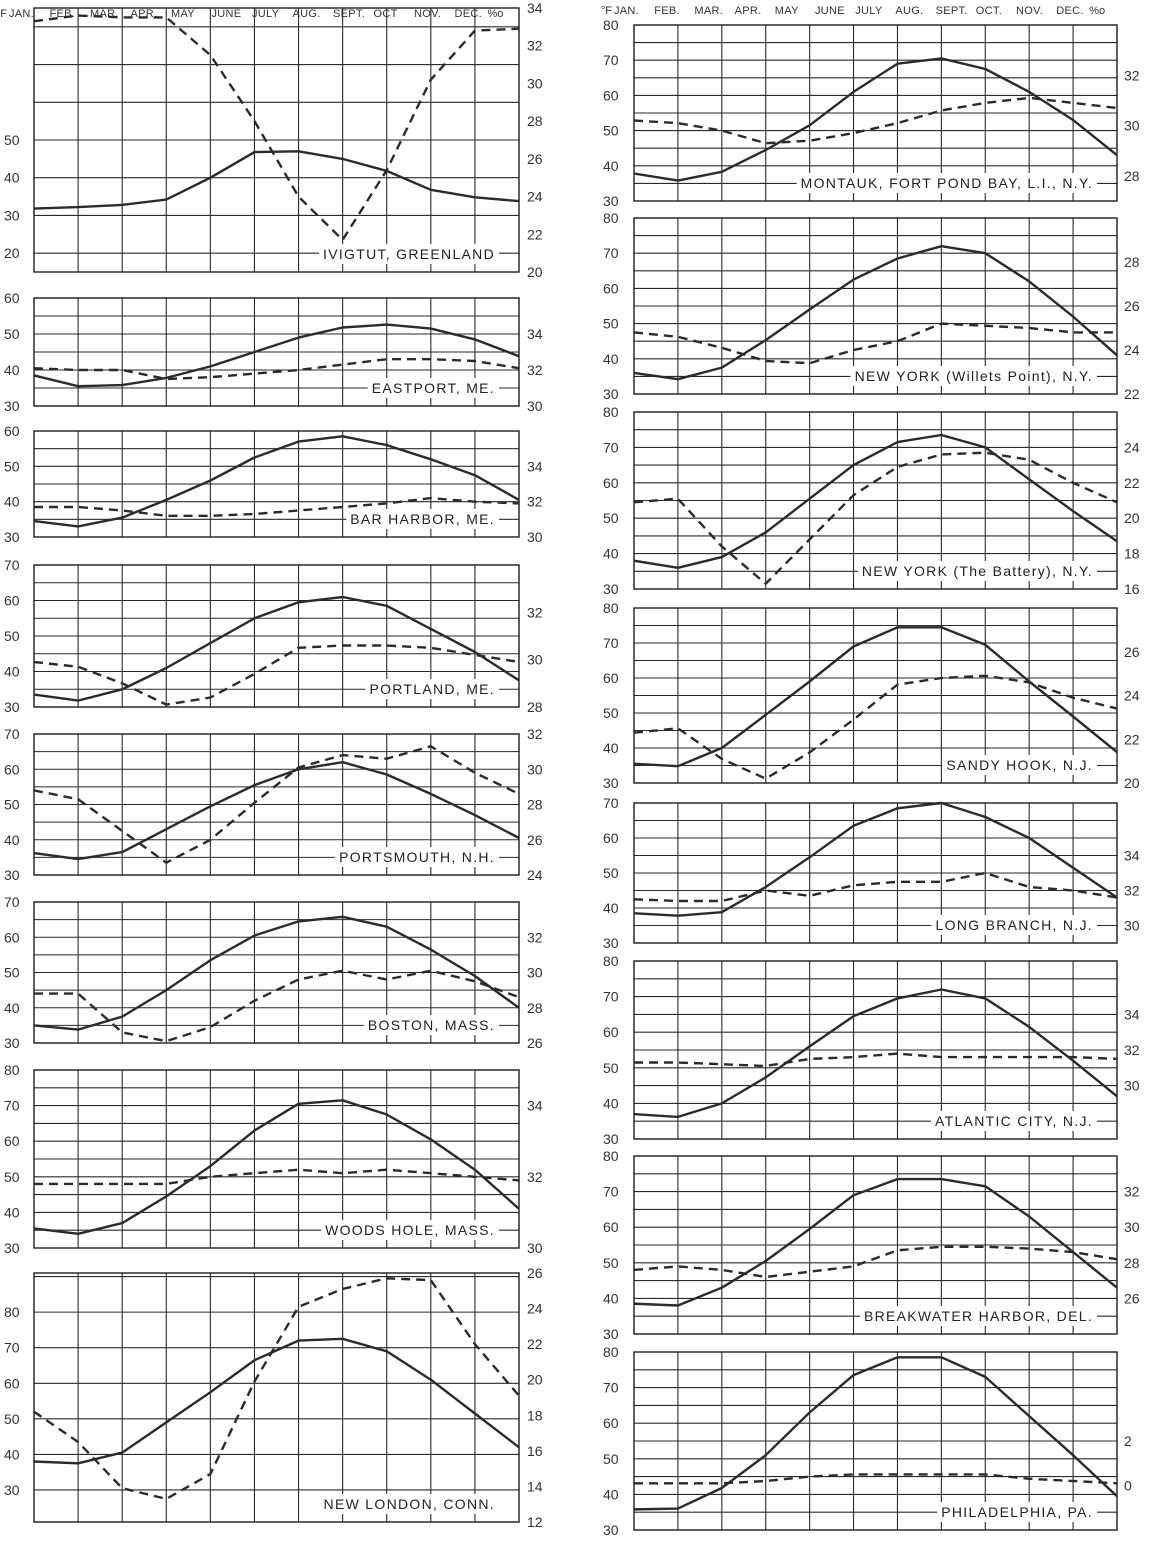 This screenshot has height=1541, width=1155. What do you see at coordinates (1132, 554) in the screenshot?
I see `salinity-tick-label: 18` at bounding box center [1132, 554].